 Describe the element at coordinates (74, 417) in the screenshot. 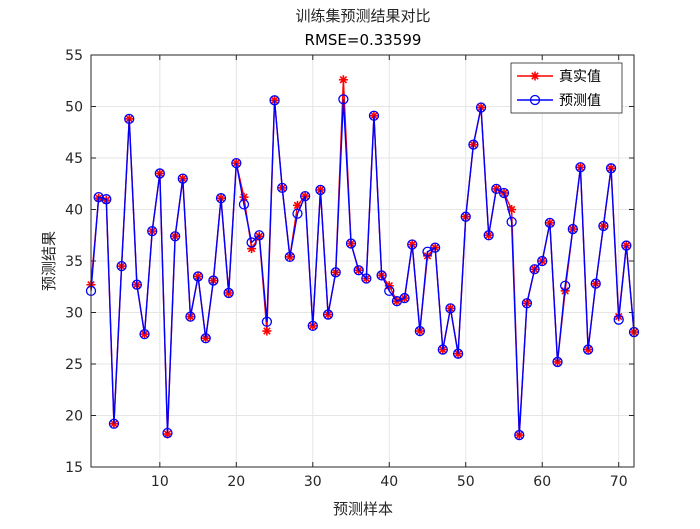

I see `y-tick-label: 20` at that location.